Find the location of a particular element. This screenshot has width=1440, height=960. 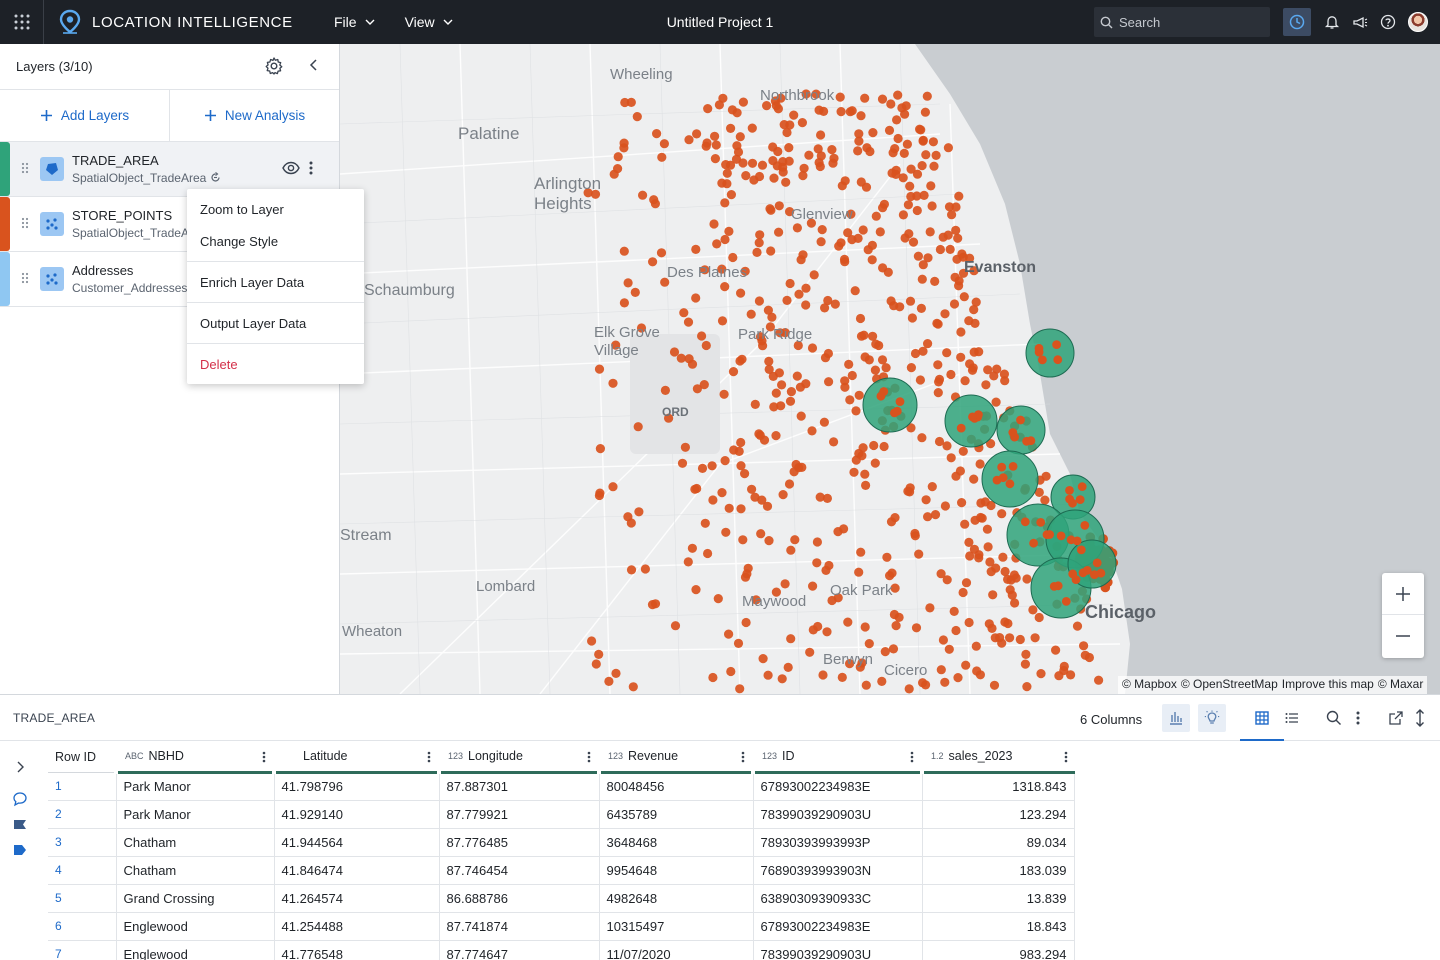

cell-revenue: 3648468 is located at coordinates (676, 842).